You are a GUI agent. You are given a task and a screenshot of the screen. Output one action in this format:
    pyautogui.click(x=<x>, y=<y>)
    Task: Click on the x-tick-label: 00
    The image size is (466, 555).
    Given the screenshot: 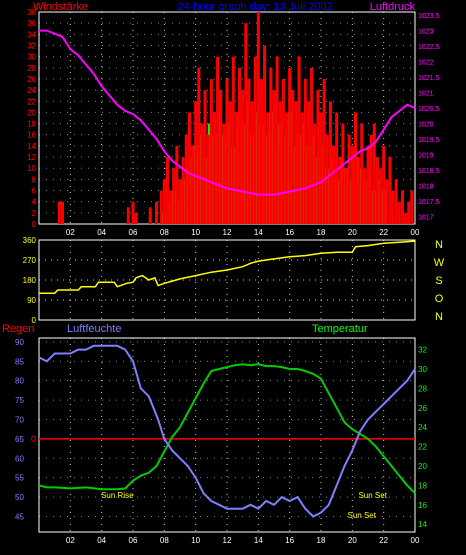 What is the action you would take?
    pyautogui.click(x=415, y=540)
    